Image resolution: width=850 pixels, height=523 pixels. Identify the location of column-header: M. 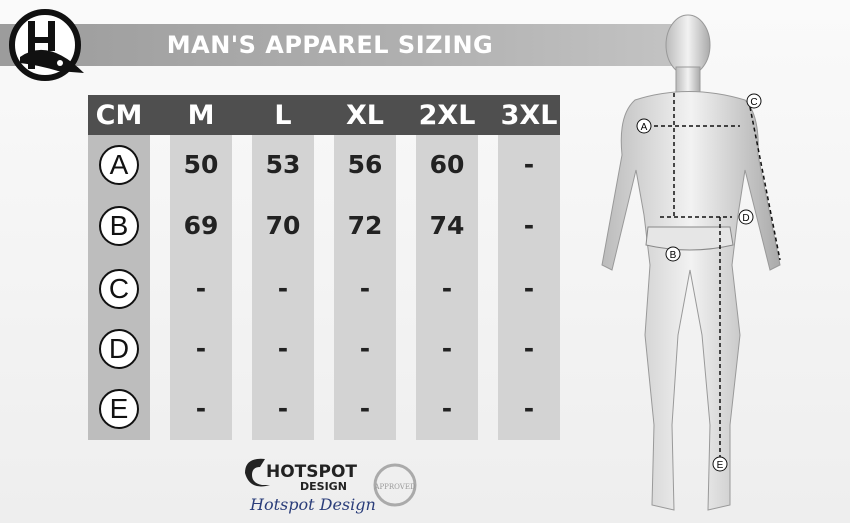
(201, 115).